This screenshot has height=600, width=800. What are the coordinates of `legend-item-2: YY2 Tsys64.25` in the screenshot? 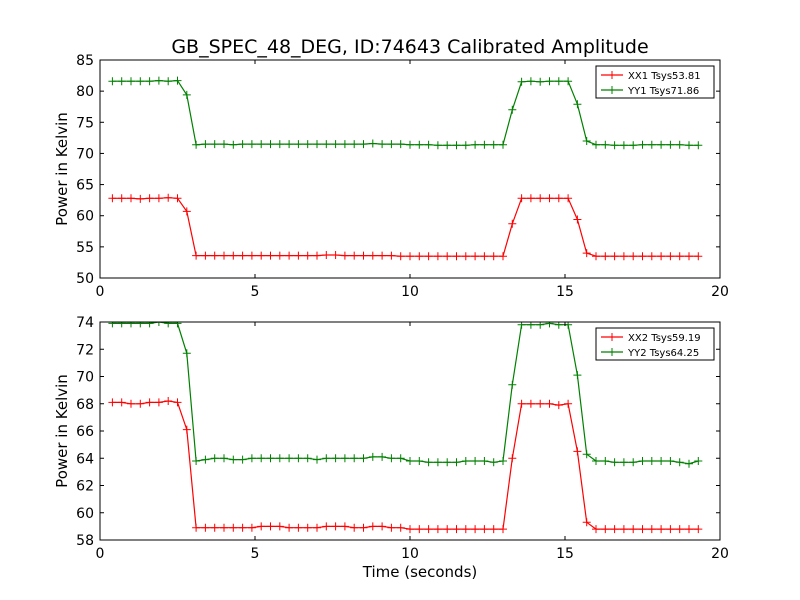 It's located at (650, 353).